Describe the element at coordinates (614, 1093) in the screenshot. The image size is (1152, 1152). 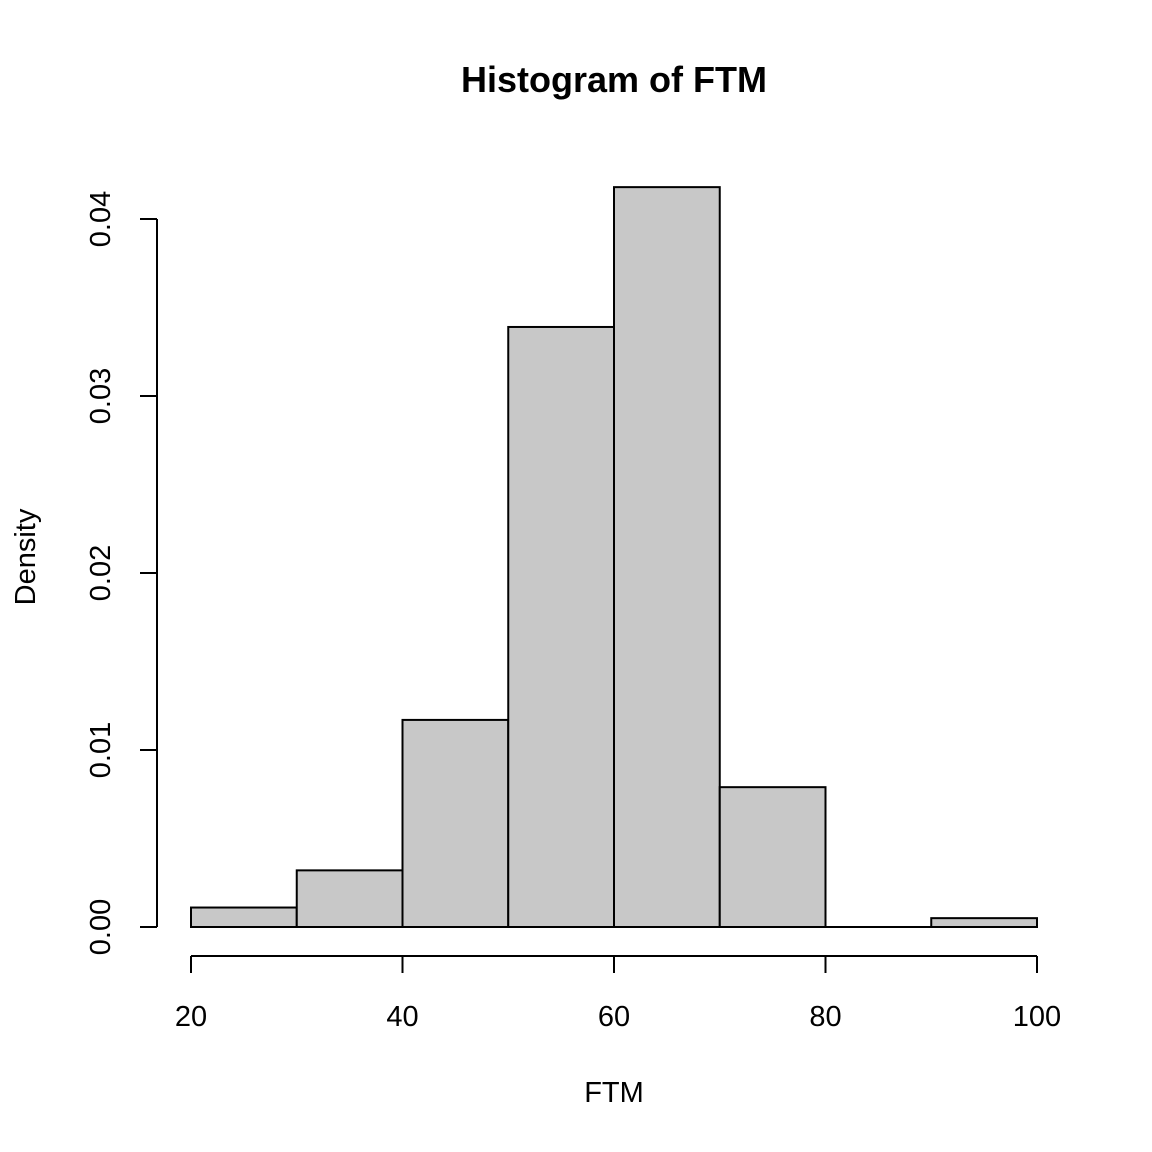
I see `x-axis-label: FTM` at that location.